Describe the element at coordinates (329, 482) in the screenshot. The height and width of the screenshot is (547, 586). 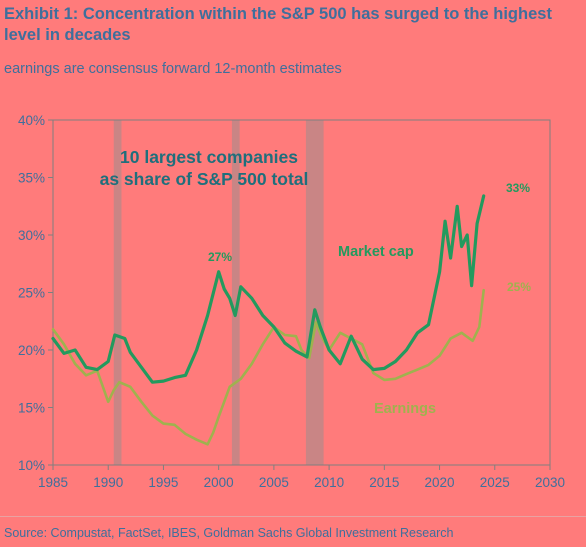
I see `x-tick-label: 2010` at that location.